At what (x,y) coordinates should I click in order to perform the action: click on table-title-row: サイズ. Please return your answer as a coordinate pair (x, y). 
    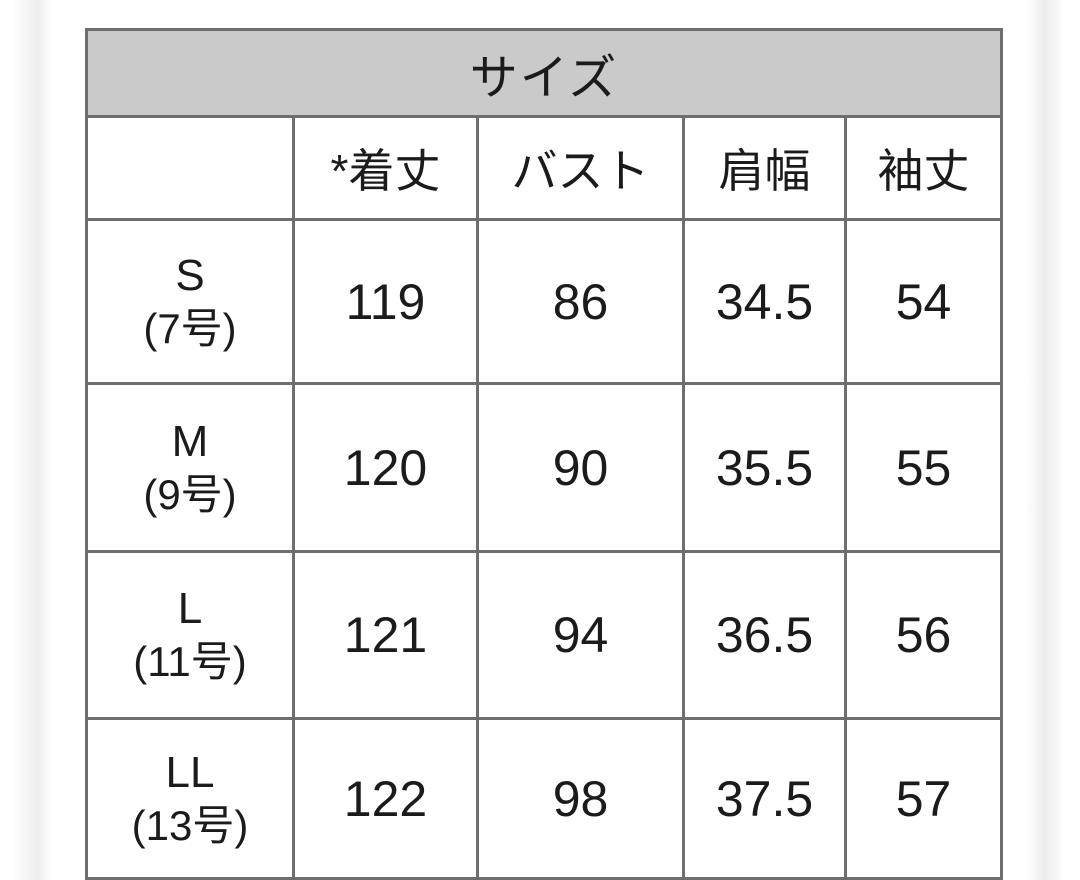
    Looking at the image, I should click on (544, 73).